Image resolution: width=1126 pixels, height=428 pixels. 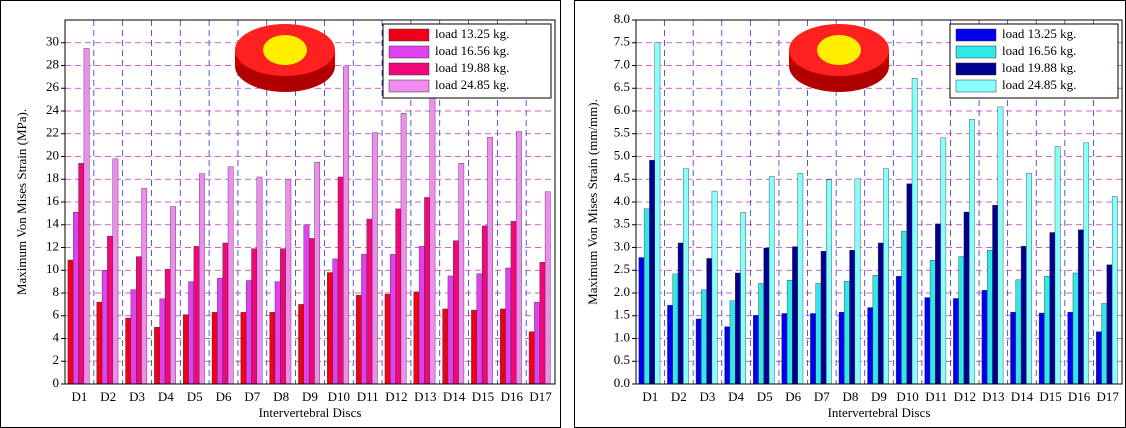 I want to click on y-axis-title: Maximum Von Mises Strain (MPa)., so click(x=21, y=202).